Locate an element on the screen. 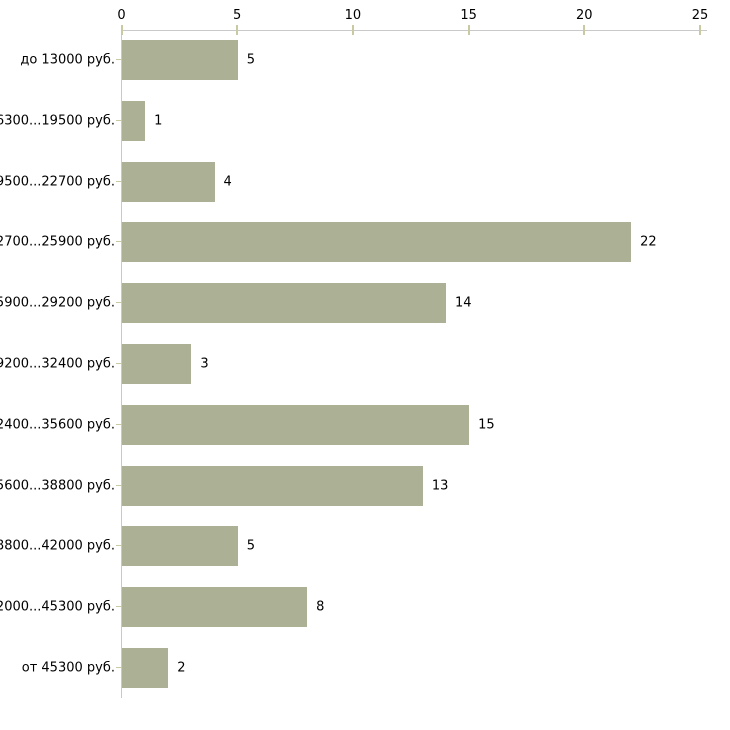 Image resolution: width=730 pixels, height=730 pixels. value-label: 4 is located at coordinates (227, 182).